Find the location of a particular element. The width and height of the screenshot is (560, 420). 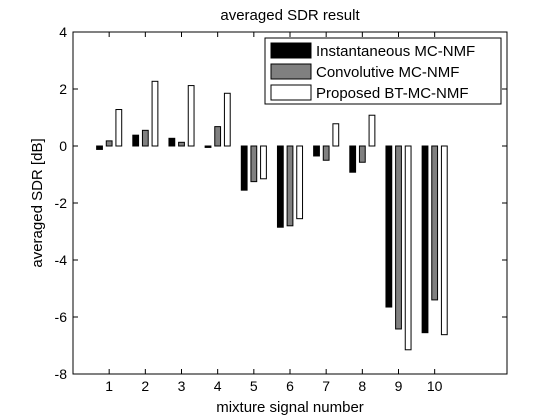

x-tick-label: 6 is located at coordinates (290, 386).